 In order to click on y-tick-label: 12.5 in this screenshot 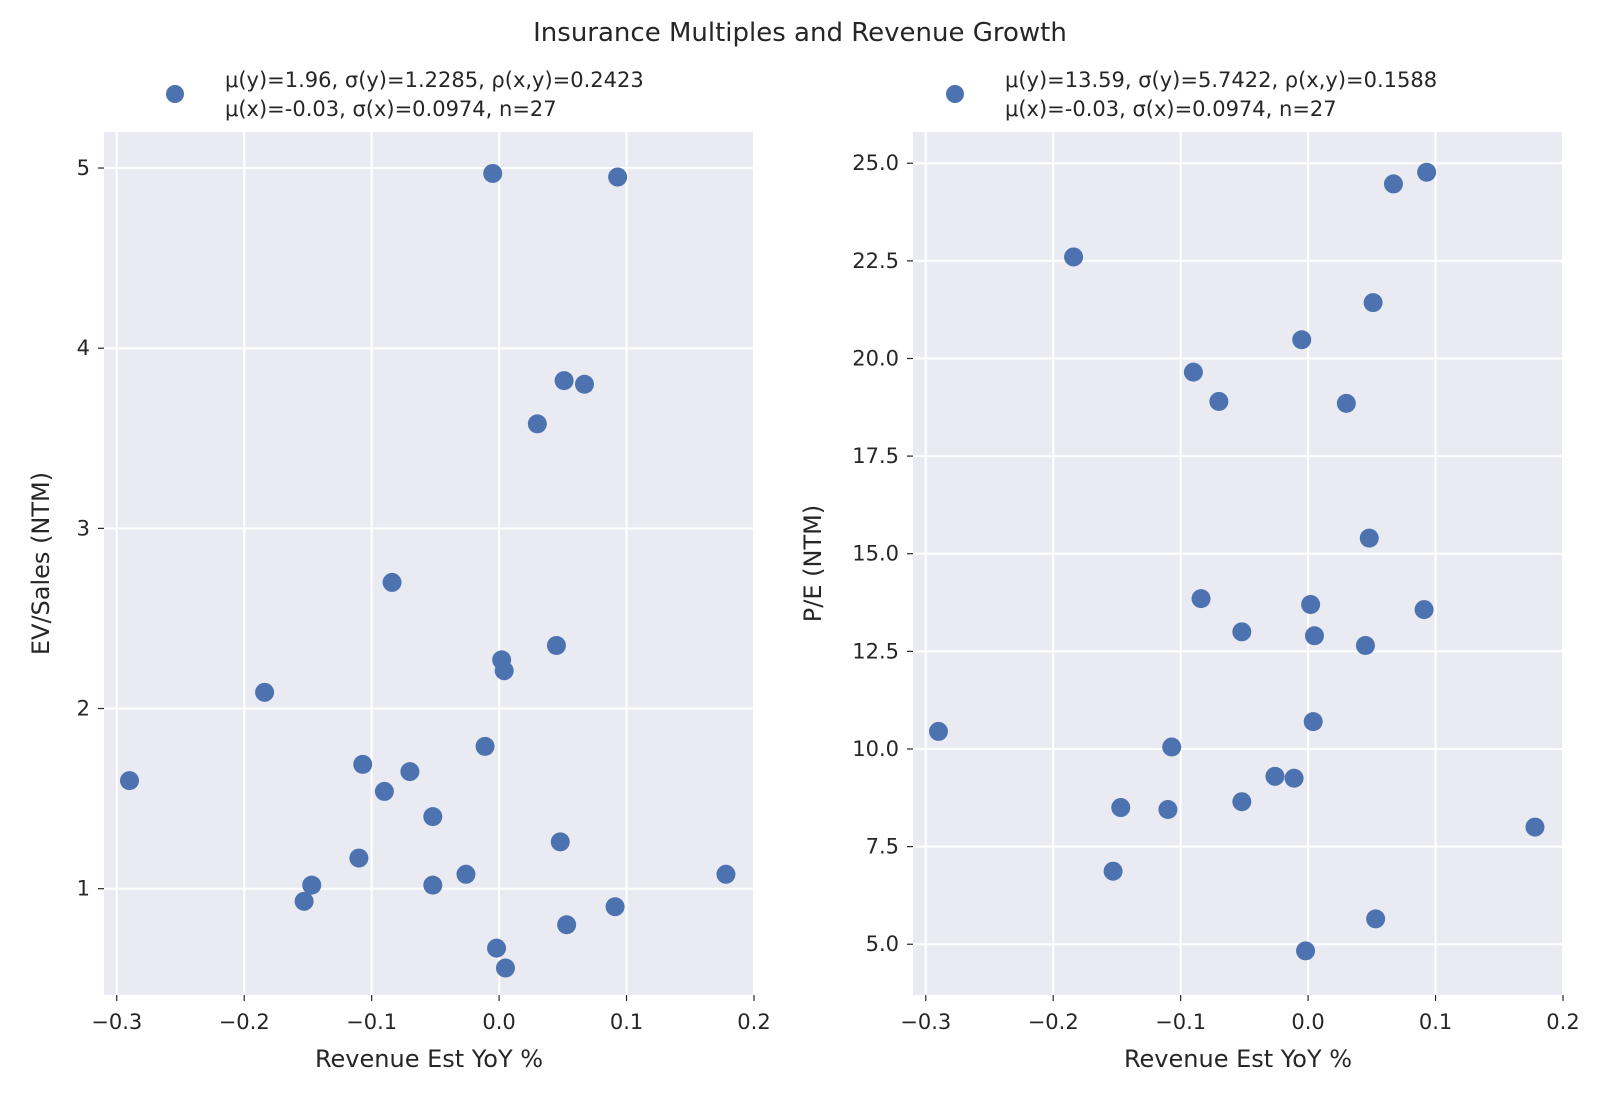, I will do `click(875, 651)`.